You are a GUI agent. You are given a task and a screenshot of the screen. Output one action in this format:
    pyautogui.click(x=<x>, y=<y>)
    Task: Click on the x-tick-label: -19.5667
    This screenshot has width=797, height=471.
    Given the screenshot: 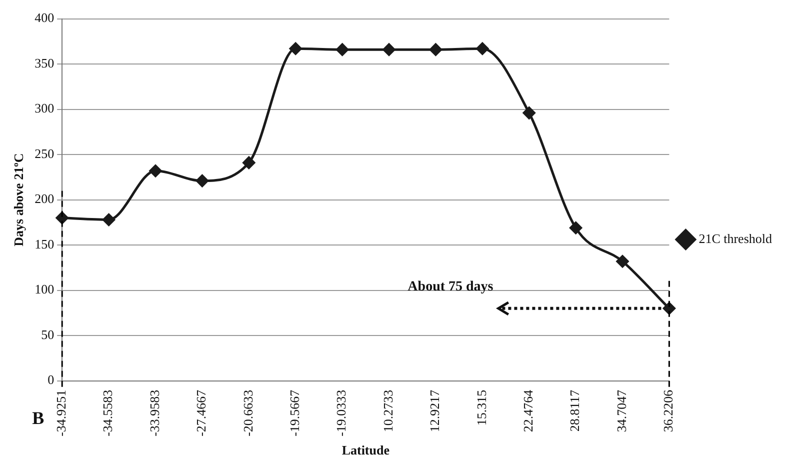 What is the action you would take?
    pyautogui.click(x=294, y=412)
    